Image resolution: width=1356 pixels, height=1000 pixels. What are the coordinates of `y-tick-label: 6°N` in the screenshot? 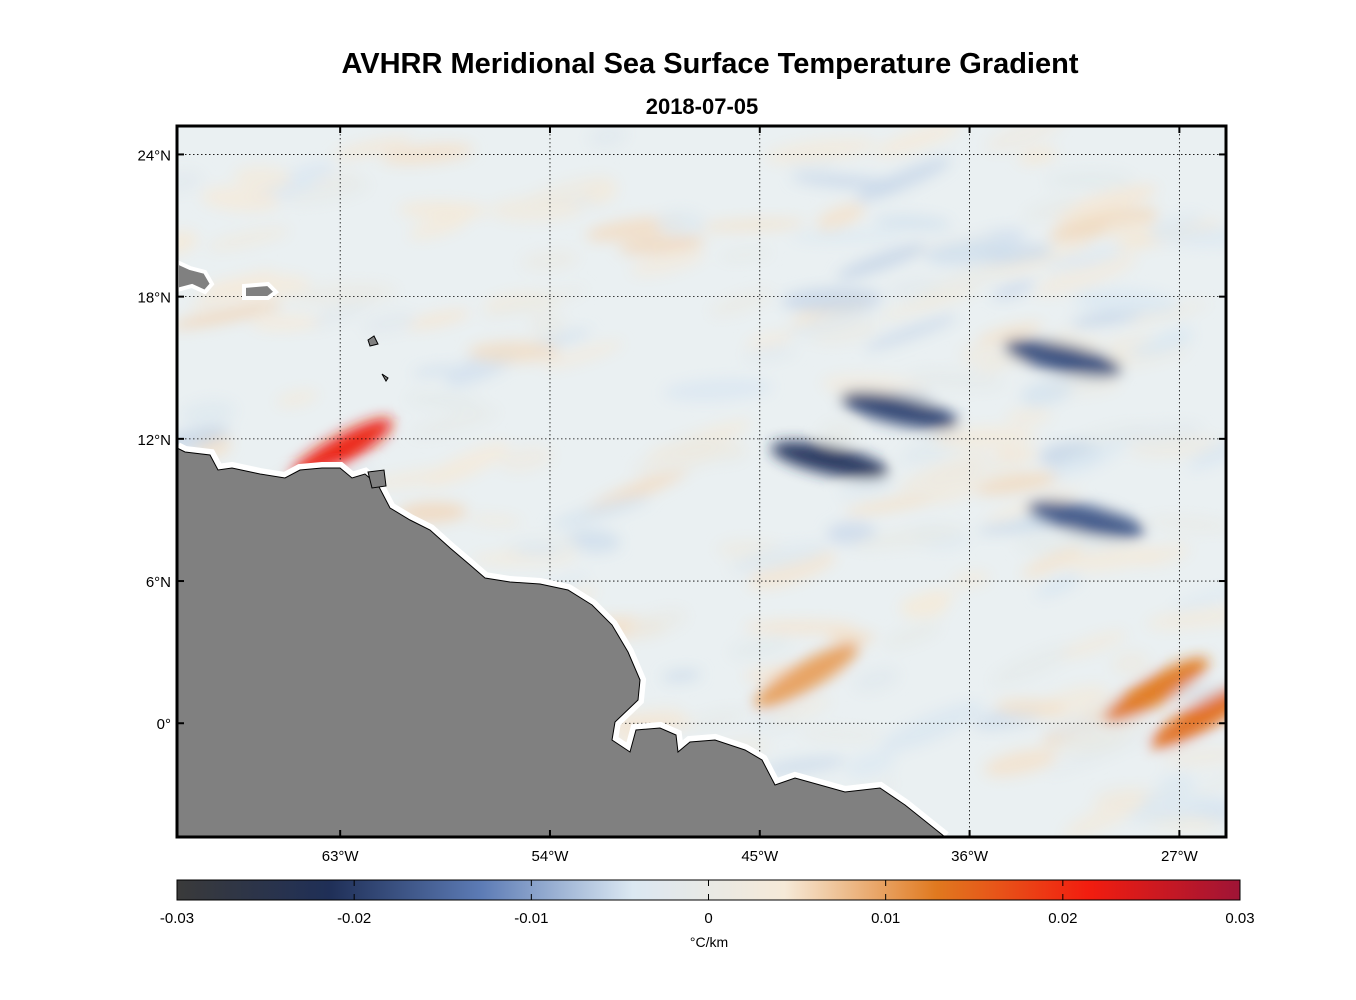 It's located at (158, 582).